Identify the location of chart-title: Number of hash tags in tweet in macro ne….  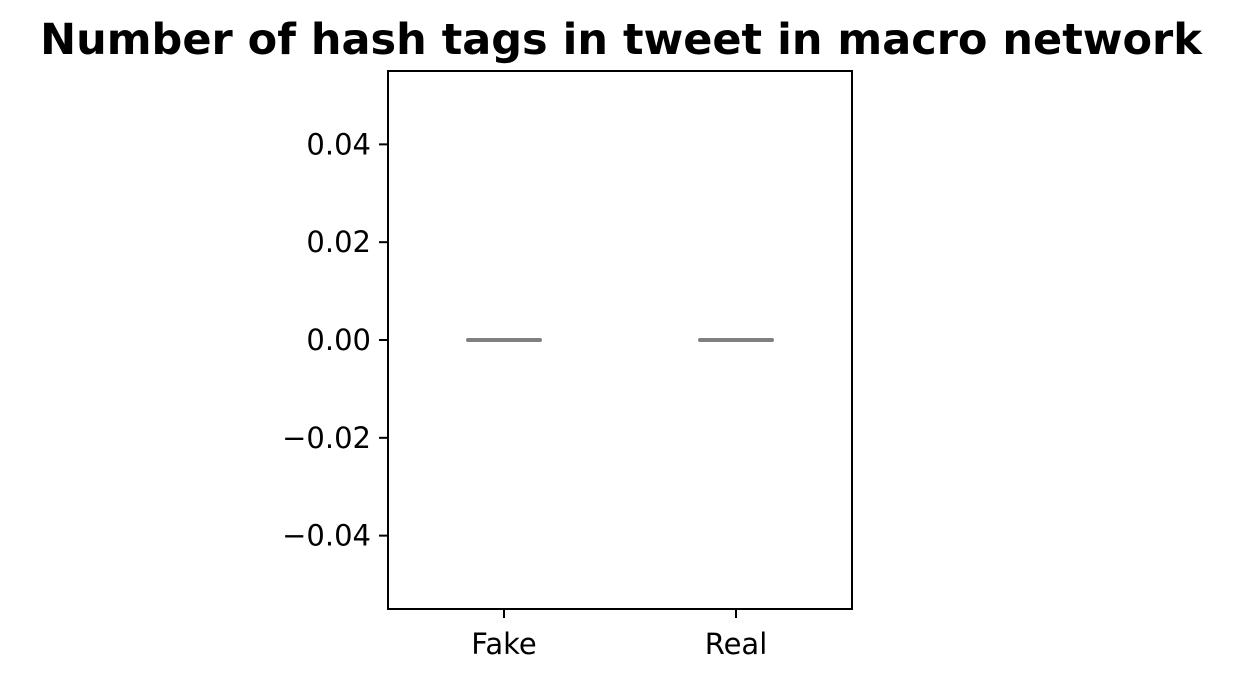
(621, 40).